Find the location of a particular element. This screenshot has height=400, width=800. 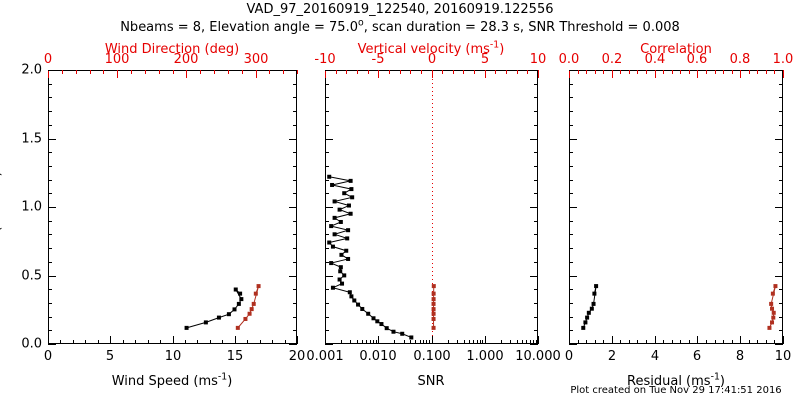

x2-tick-label: 0.4 is located at coordinates (655, 59).